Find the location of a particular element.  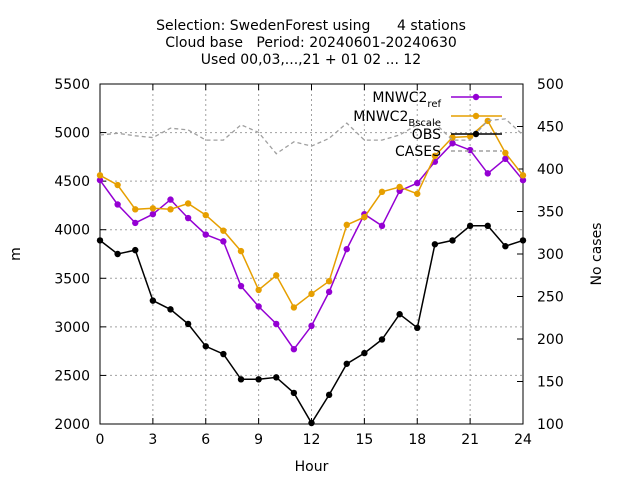

y-tick-label: 3000 is located at coordinates (72, 328).